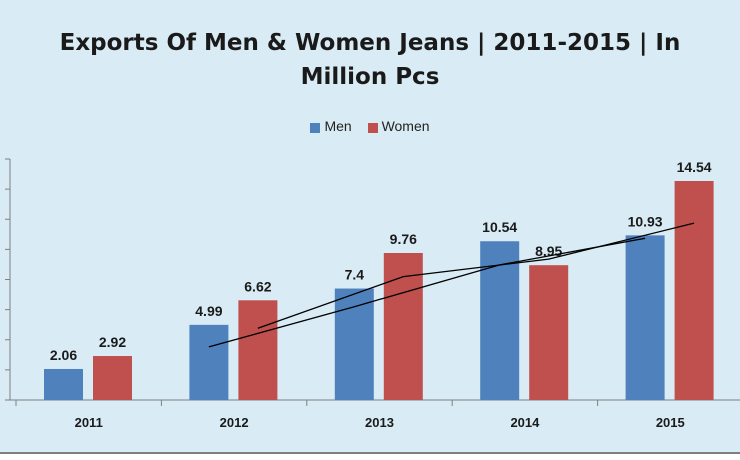 Image resolution: width=740 pixels, height=460 pixels. I want to click on bar-women-2012, so click(258, 350).